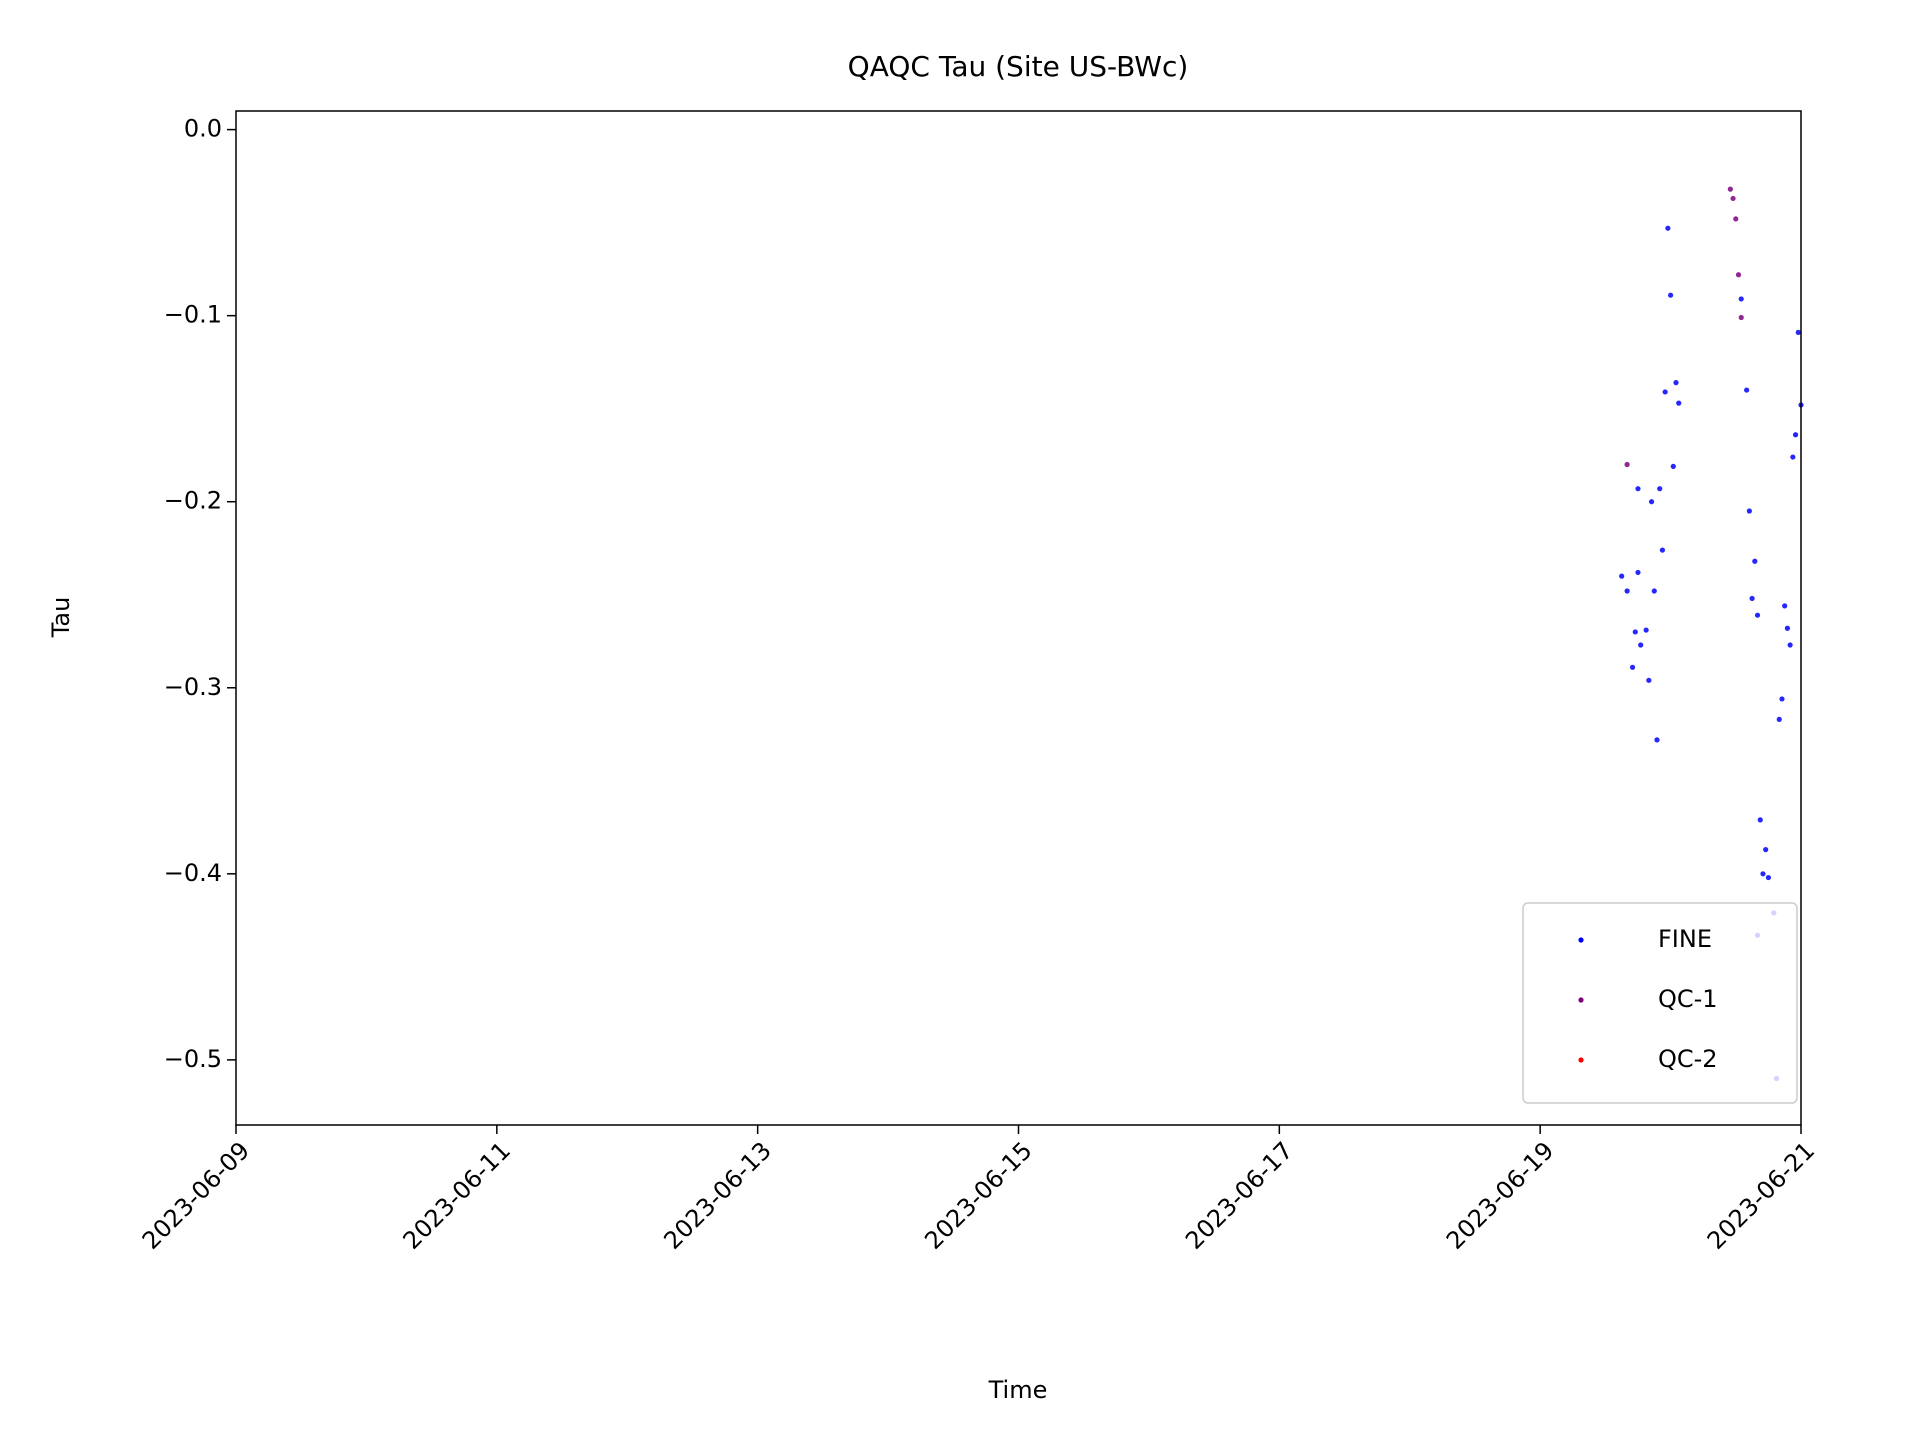  I want to click on x-axis-label: Time, so click(1018, 1390).